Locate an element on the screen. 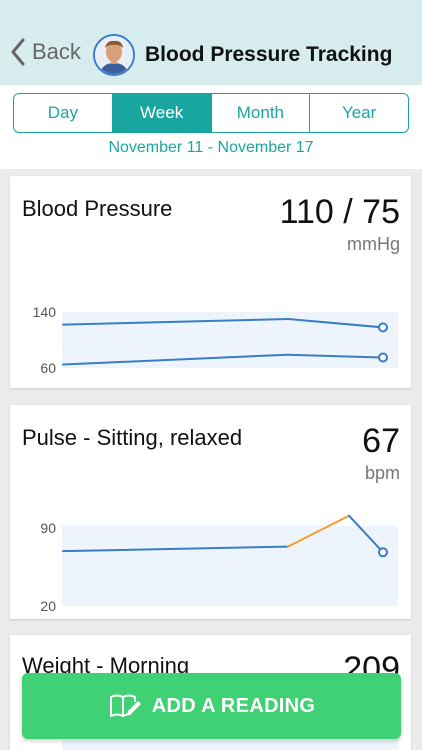 This screenshot has width=422, height=750. back-label: Back is located at coordinates (56, 51).